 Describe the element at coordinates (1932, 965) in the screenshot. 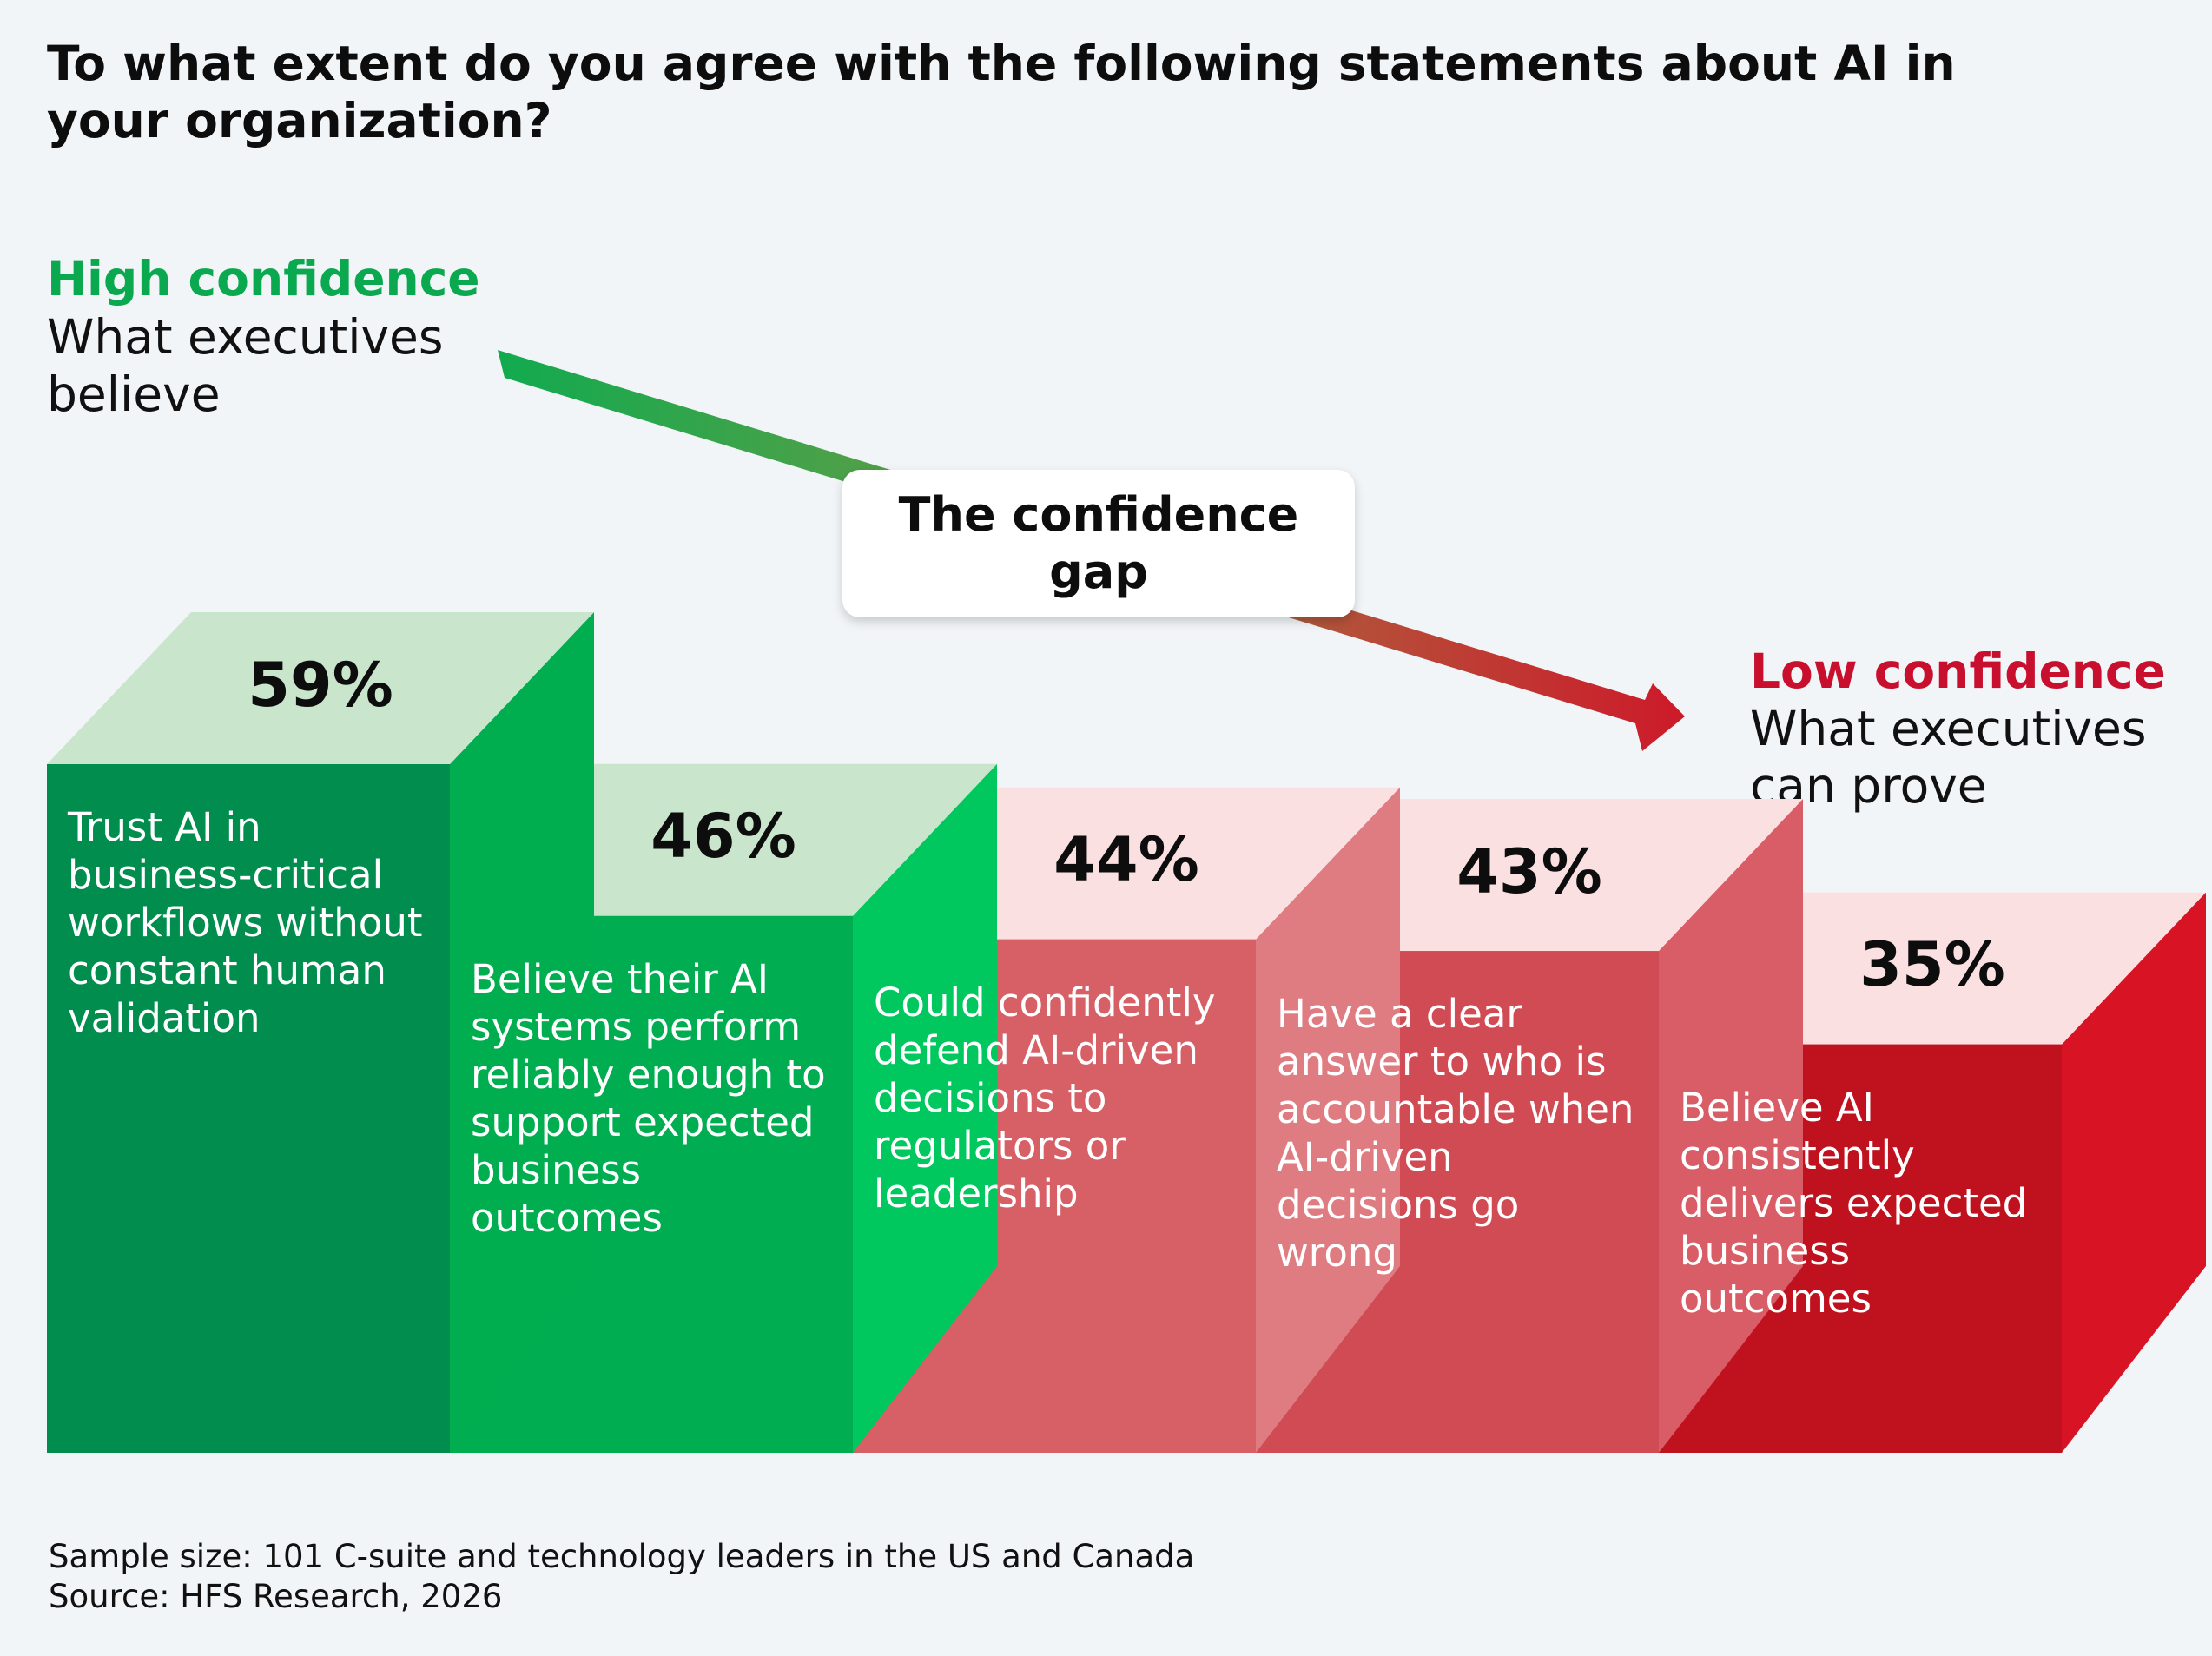

I see `bar-value-label: 35%` at that location.